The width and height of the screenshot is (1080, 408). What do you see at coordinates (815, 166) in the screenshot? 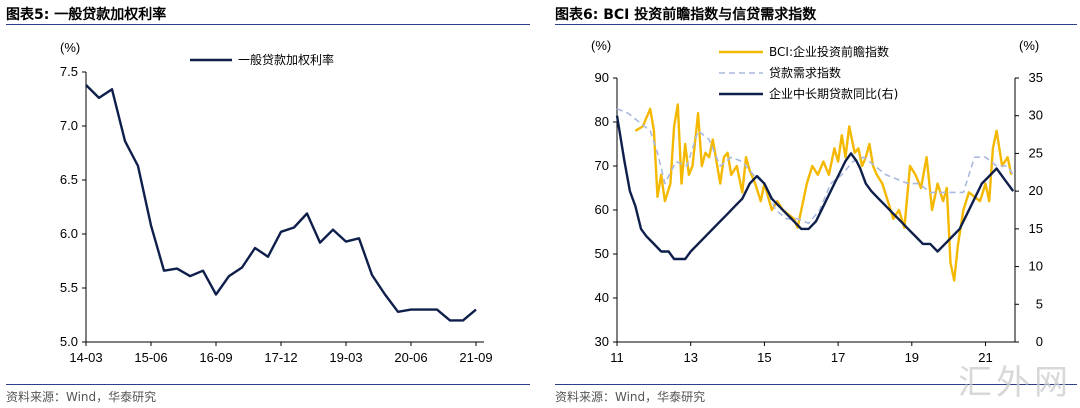
I see `right-series-line-loan-demand` at bounding box center [815, 166].